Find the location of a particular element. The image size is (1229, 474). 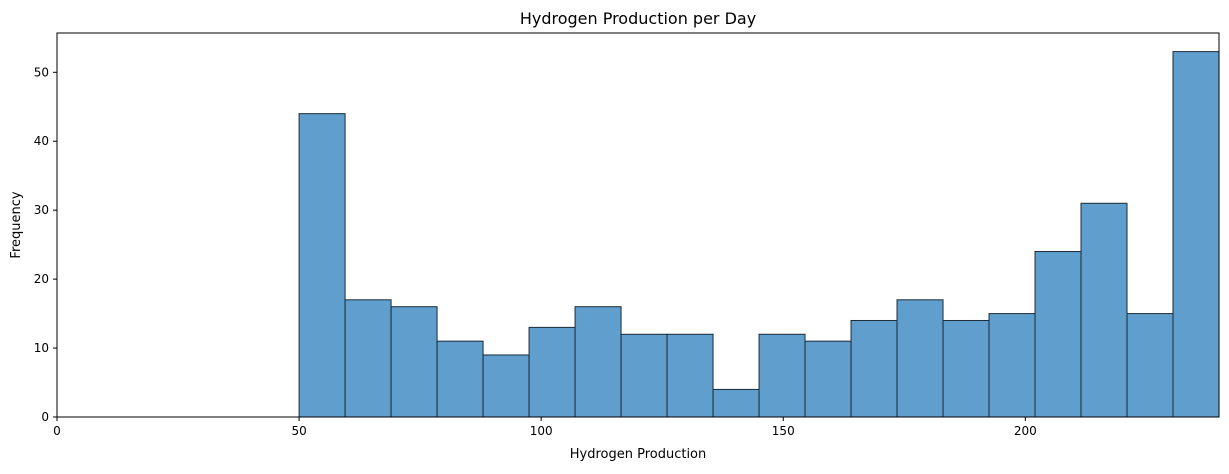

x-axis-label: Hydrogen Production is located at coordinates (638, 454).